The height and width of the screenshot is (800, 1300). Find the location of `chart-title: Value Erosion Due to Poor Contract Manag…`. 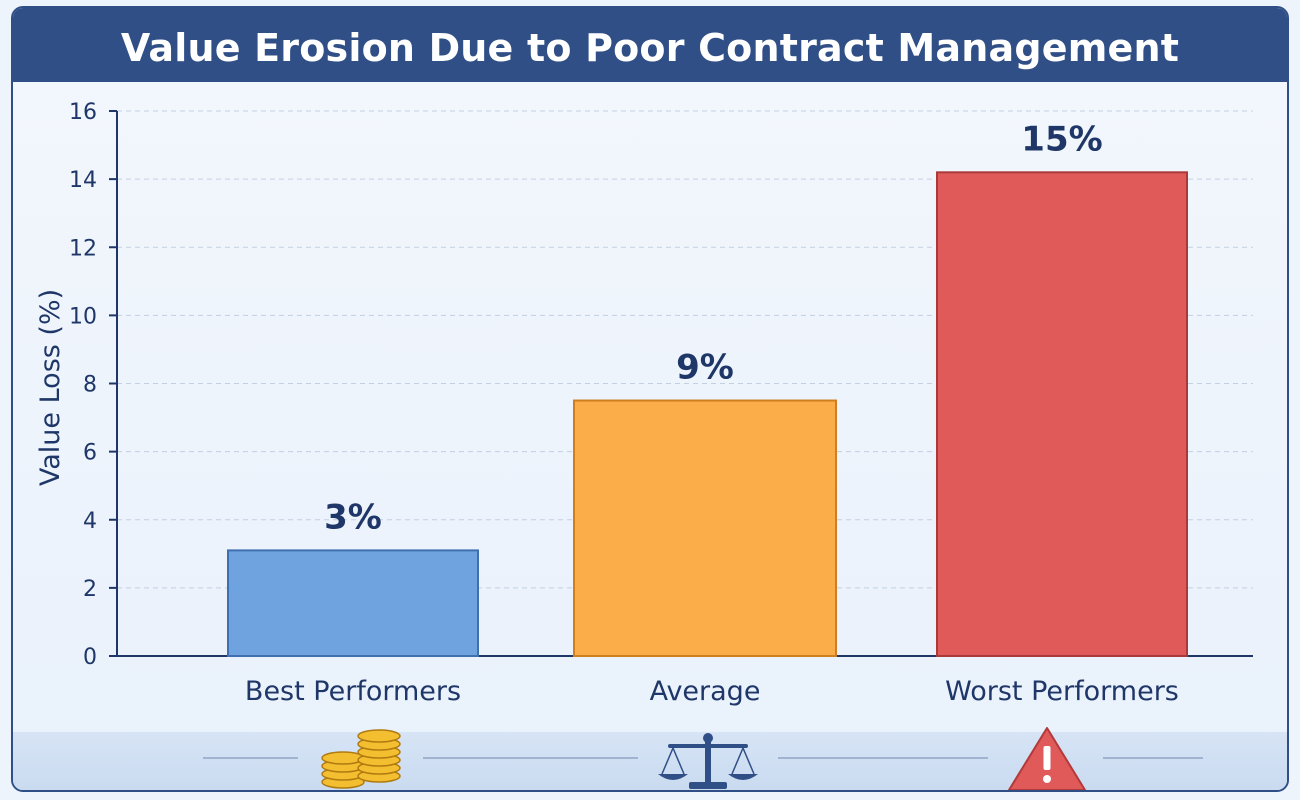

chart-title: Value Erosion Due to Poor Contract Manag… is located at coordinates (650, 48).